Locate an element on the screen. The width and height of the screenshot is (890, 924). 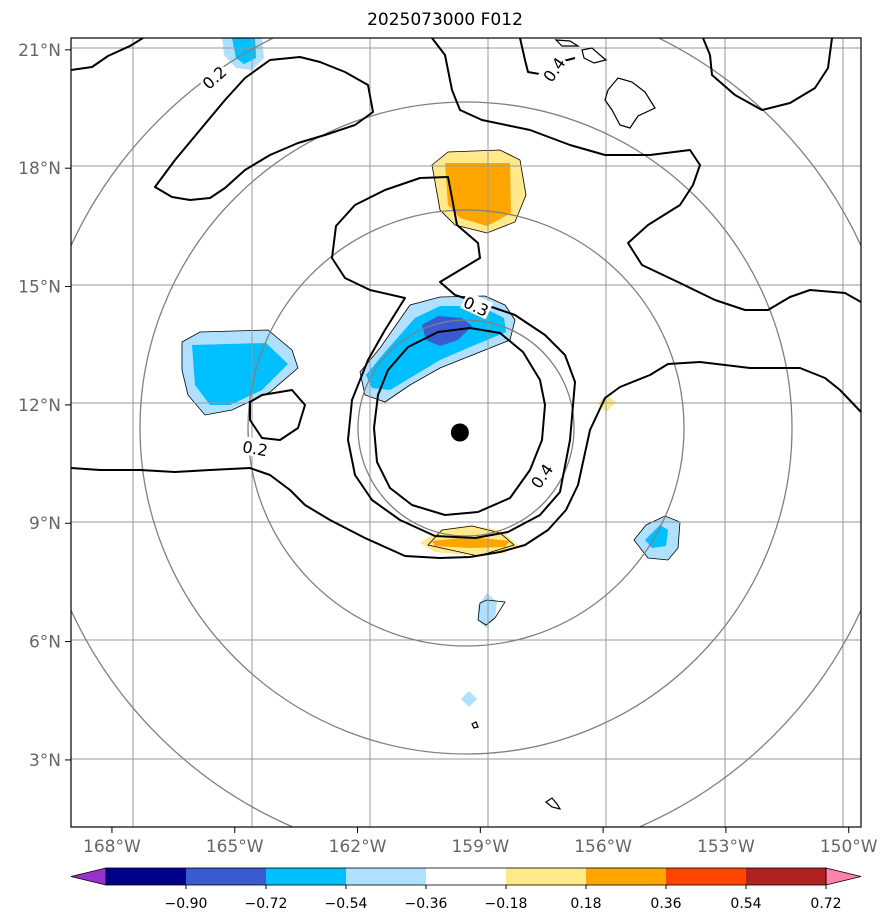
lon-axis: 168°W 165°W 162°W 159°W 156°W 153°W 150°W is located at coordinates (480, 842).